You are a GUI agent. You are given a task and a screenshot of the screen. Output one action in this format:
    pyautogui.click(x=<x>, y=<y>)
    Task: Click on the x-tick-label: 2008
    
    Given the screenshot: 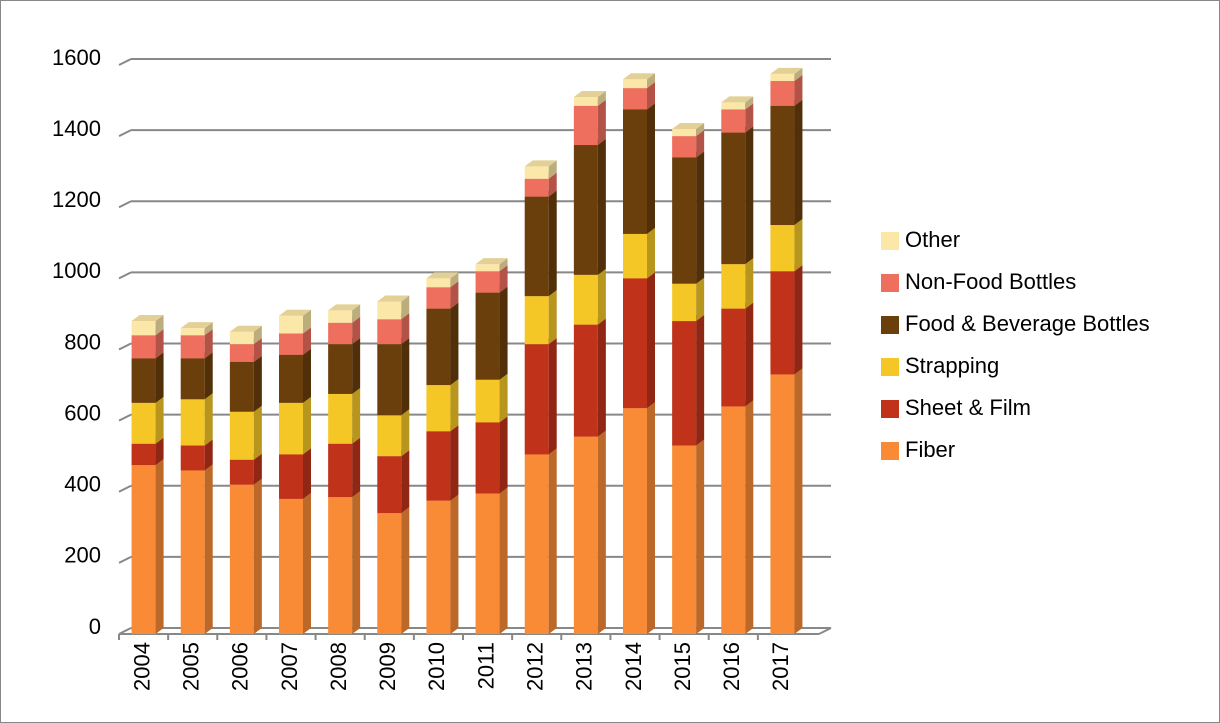 What is the action you would take?
    pyautogui.click(x=338, y=666)
    